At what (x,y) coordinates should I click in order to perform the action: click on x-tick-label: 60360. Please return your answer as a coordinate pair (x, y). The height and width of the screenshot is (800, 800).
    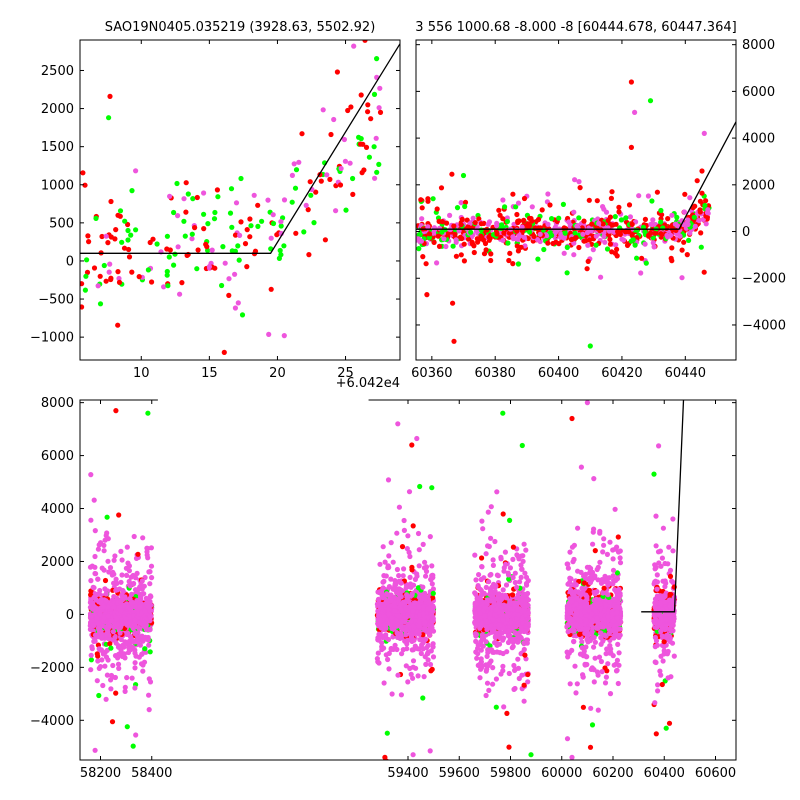
    Looking at the image, I should click on (431, 373).